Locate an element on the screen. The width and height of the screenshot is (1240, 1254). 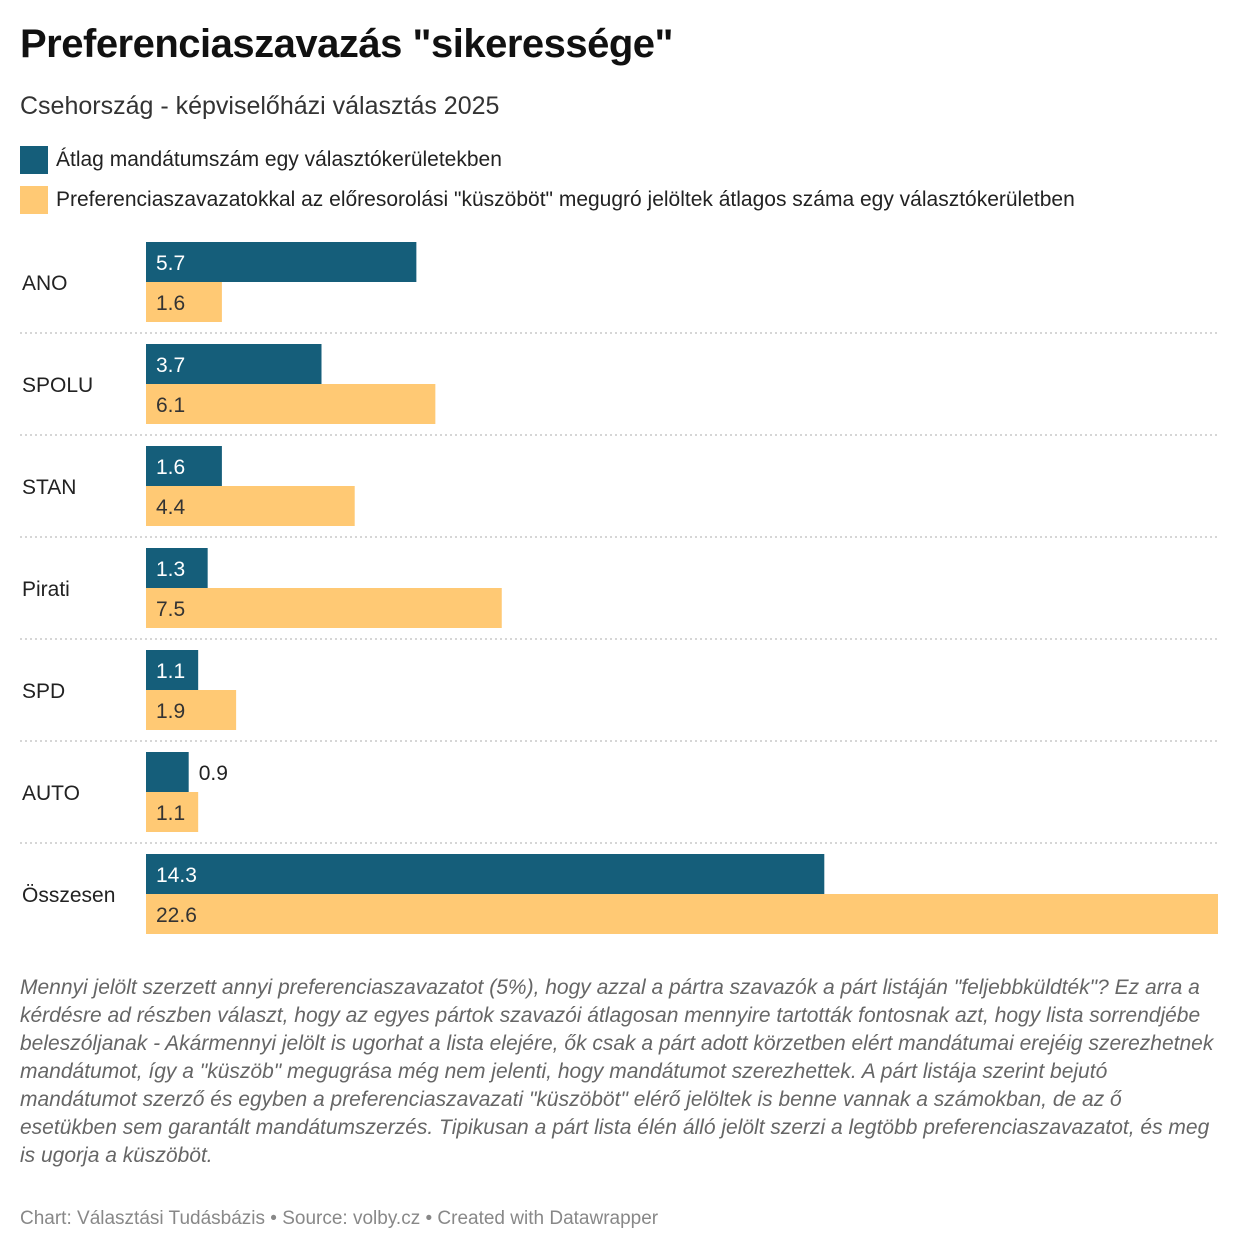
value-label-pirati-series-1: 1.3 is located at coordinates (170, 569).